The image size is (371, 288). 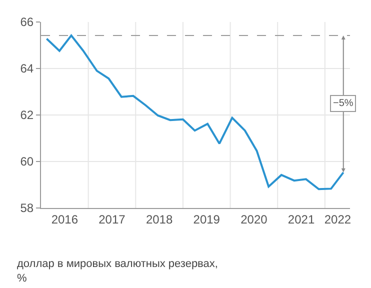 I want to click on y-tick-label: 60, so click(x=27, y=161).